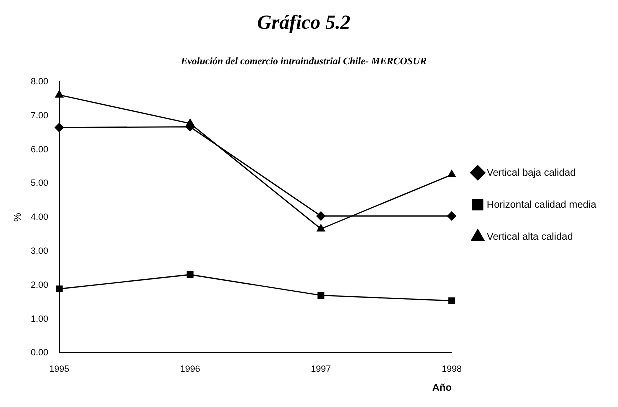 This screenshot has height=407, width=618. What do you see at coordinates (304, 23) in the screenshot?
I see `chart-title: Gráfico 5.2` at bounding box center [304, 23].